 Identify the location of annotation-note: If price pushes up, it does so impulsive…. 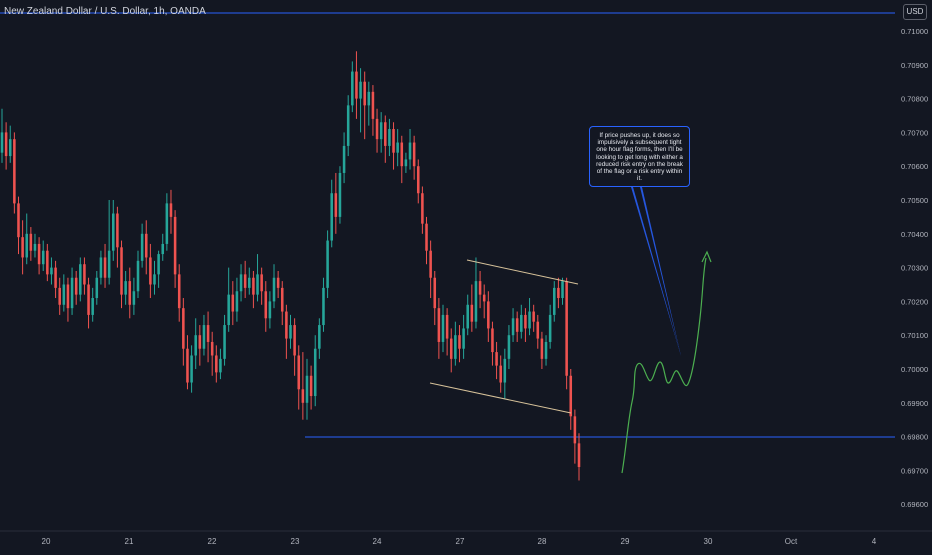
(639, 156).